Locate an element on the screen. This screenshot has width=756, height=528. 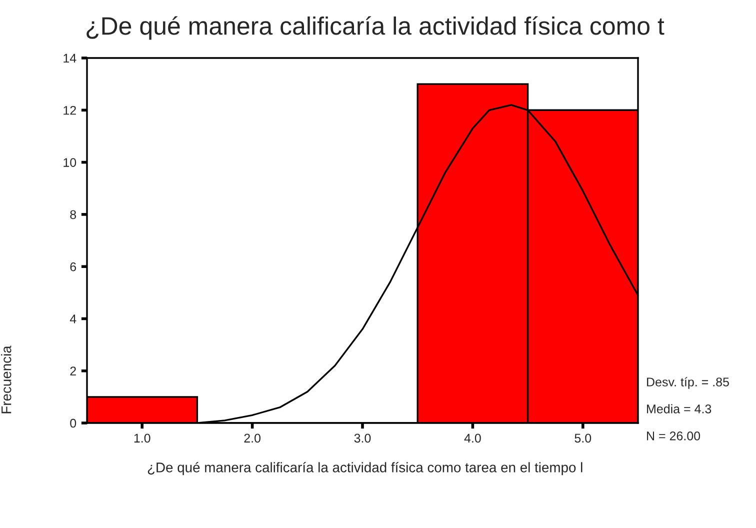
y-tick-label: 0 is located at coordinates (73, 423).